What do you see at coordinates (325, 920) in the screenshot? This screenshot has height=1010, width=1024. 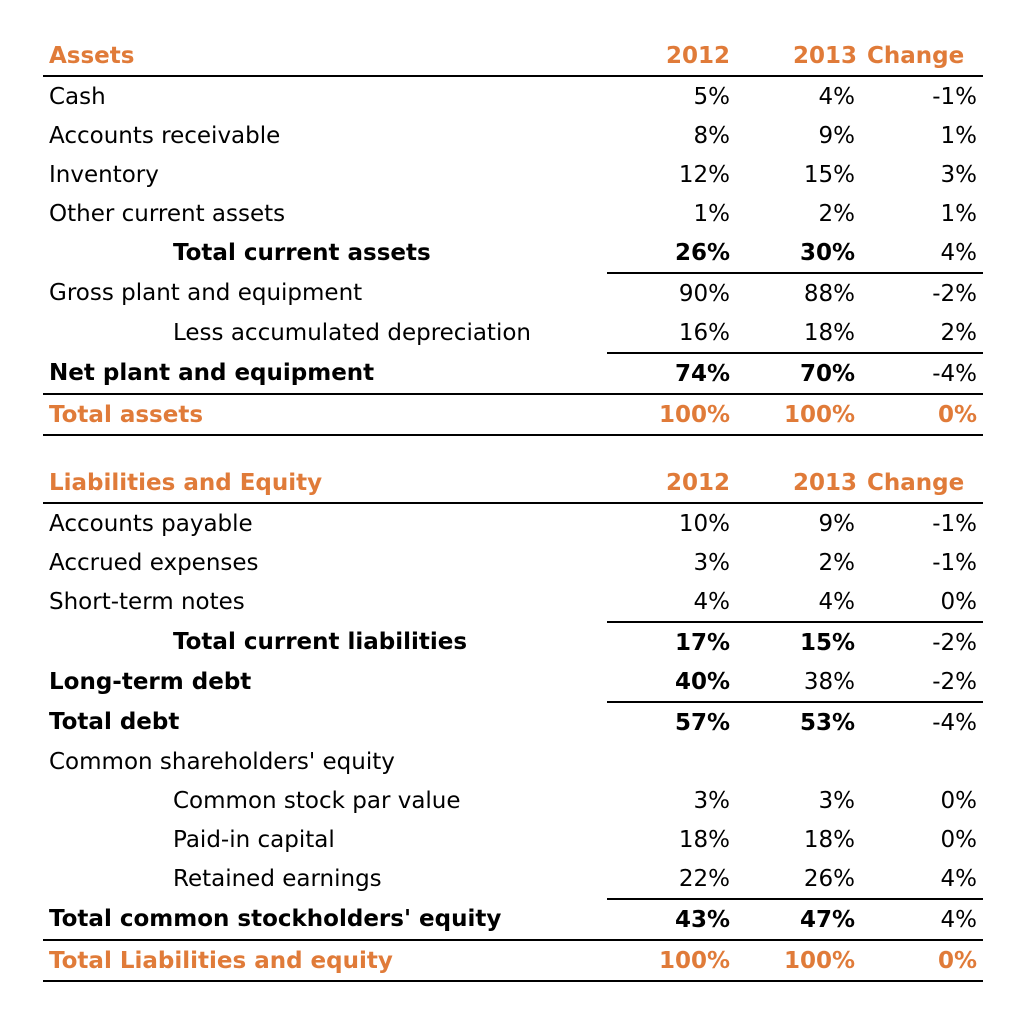 I see `row-label: Total common stockholders' equity` at bounding box center [325, 920].